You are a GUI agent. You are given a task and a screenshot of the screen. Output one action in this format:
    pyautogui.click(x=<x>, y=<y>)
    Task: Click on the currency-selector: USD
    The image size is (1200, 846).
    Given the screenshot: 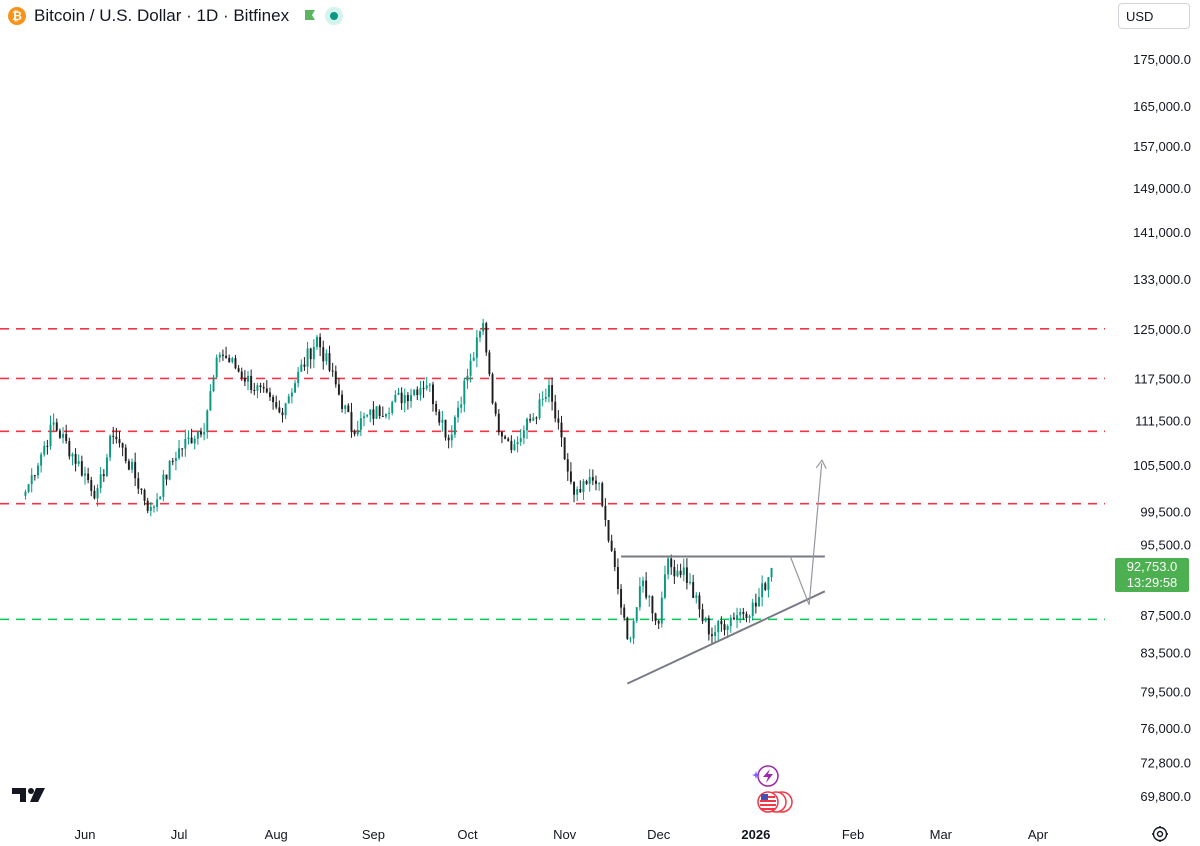 What is the action you would take?
    pyautogui.click(x=1154, y=16)
    